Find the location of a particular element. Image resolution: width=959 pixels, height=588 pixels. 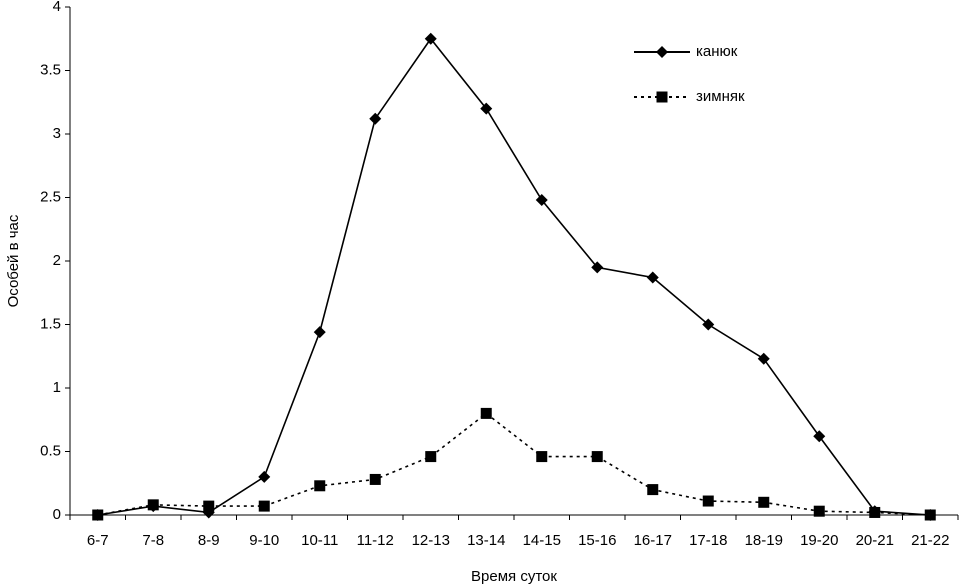

y-tick-label: 3.5 is located at coordinates (50, 69).